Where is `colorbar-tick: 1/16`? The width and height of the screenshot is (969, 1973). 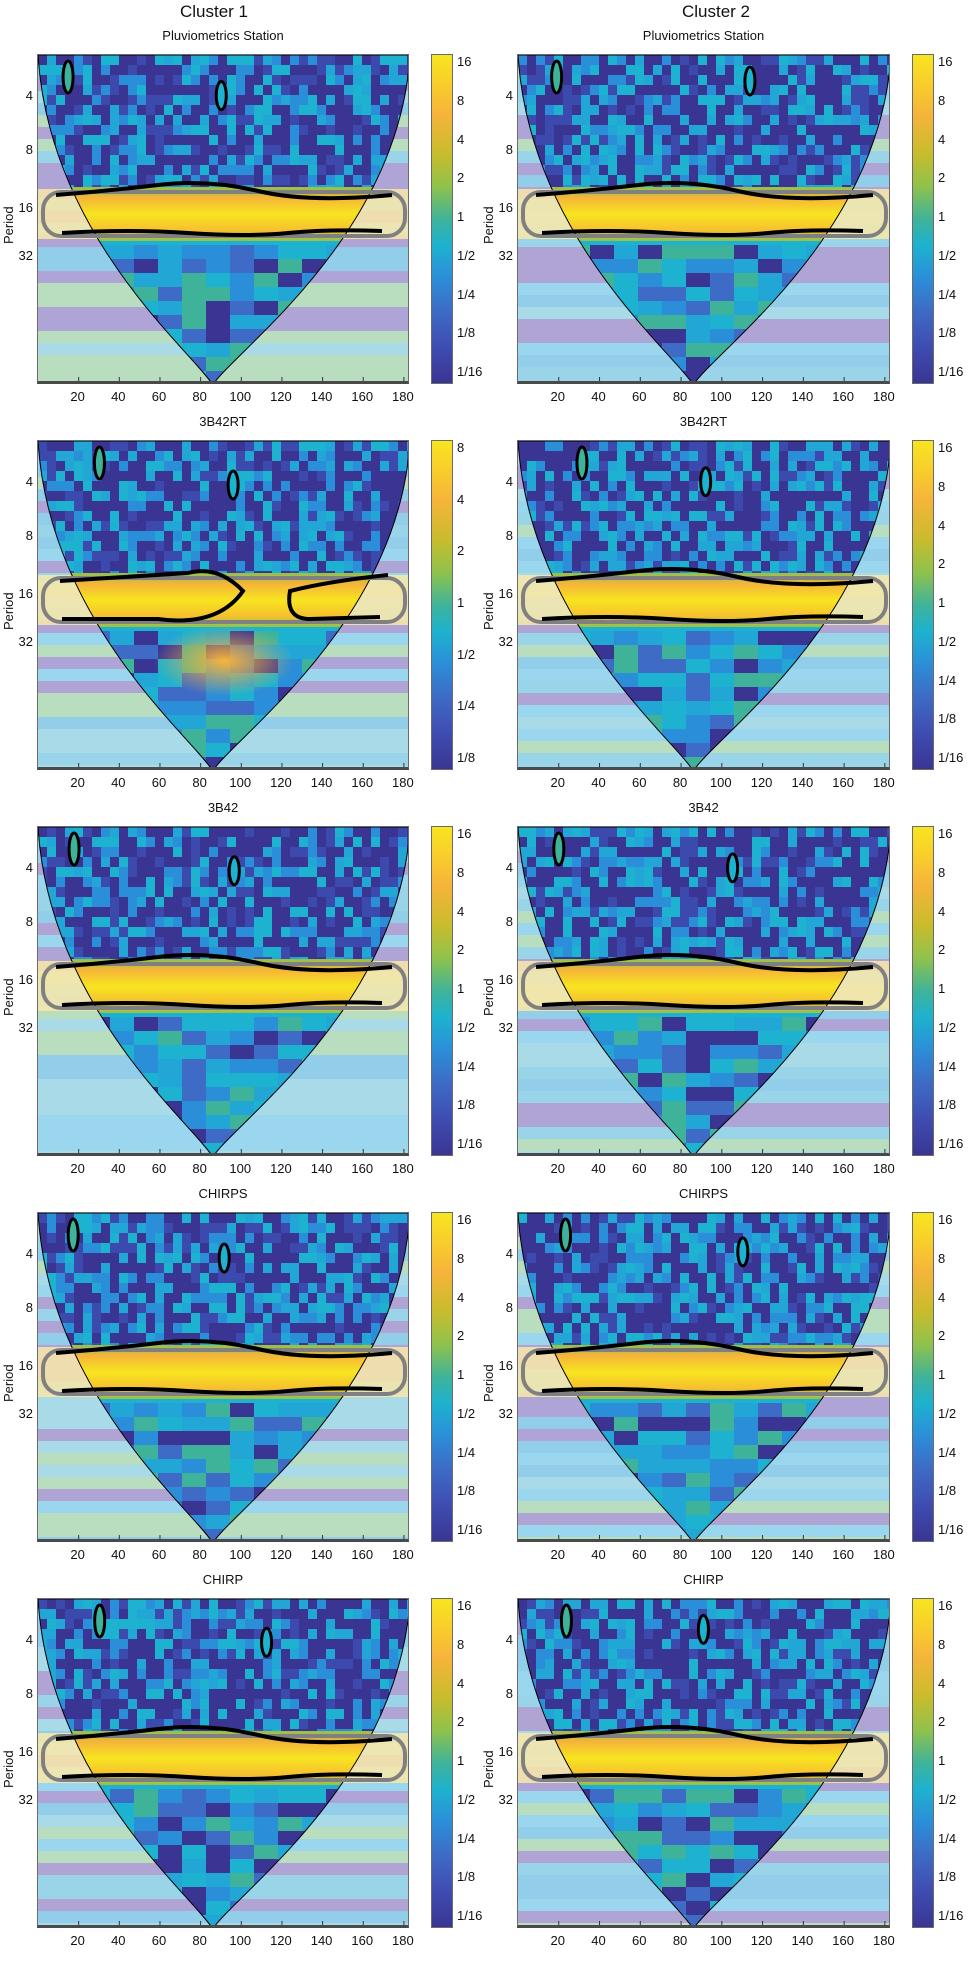
colorbar-tick: 1/16 is located at coordinates (470, 371).